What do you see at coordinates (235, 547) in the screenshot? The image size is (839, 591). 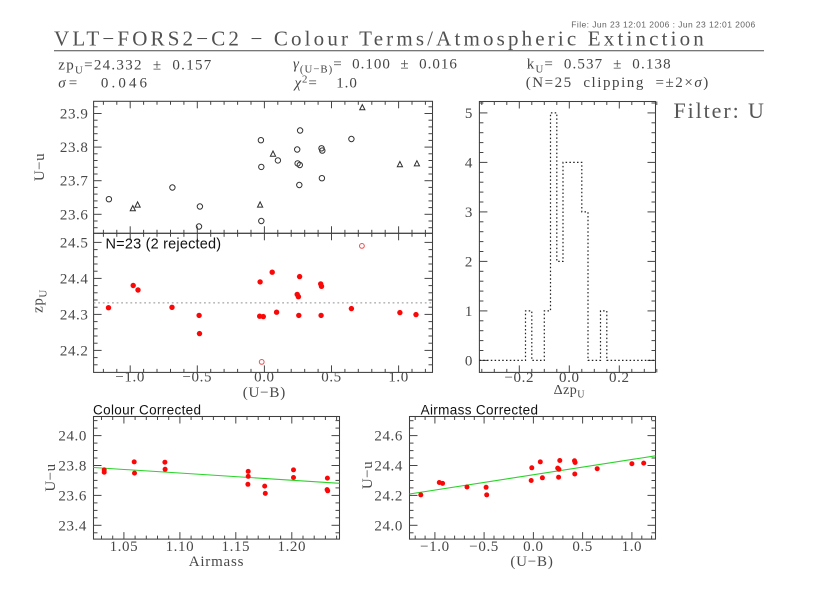 I see `svg-text: 1.15` at bounding box center [235, 547].